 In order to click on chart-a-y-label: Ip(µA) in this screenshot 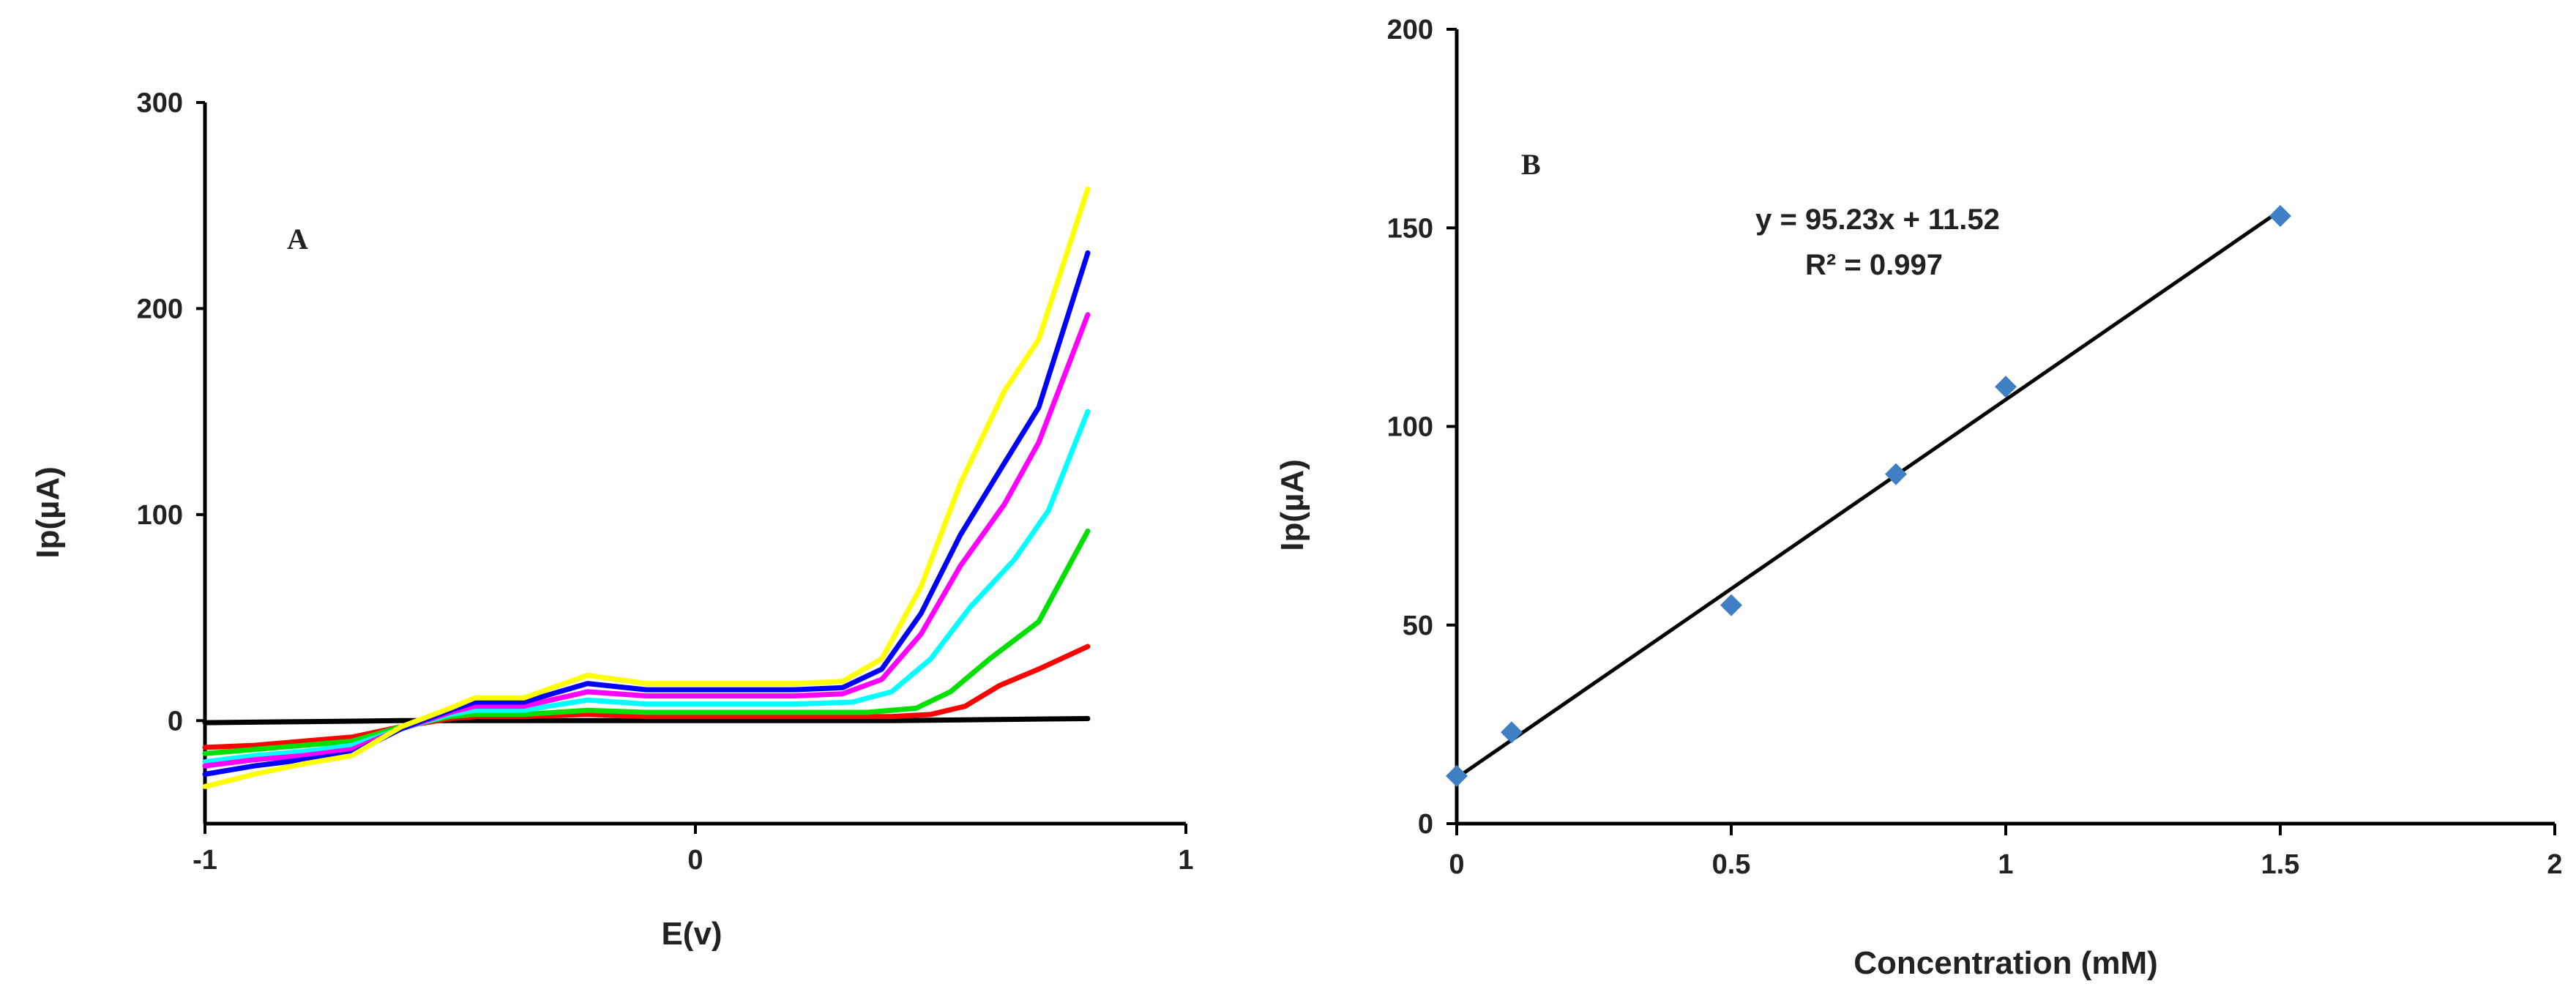, I will do `click(48, 512)`.